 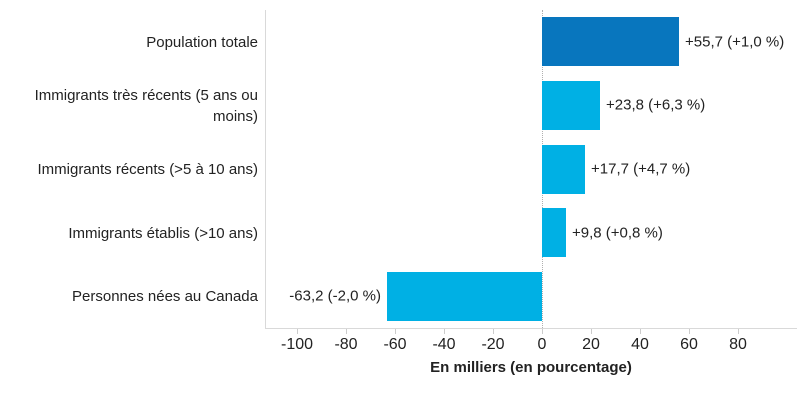 I want to click on x-tick-label-8: 60, so click(x=689, y=344).